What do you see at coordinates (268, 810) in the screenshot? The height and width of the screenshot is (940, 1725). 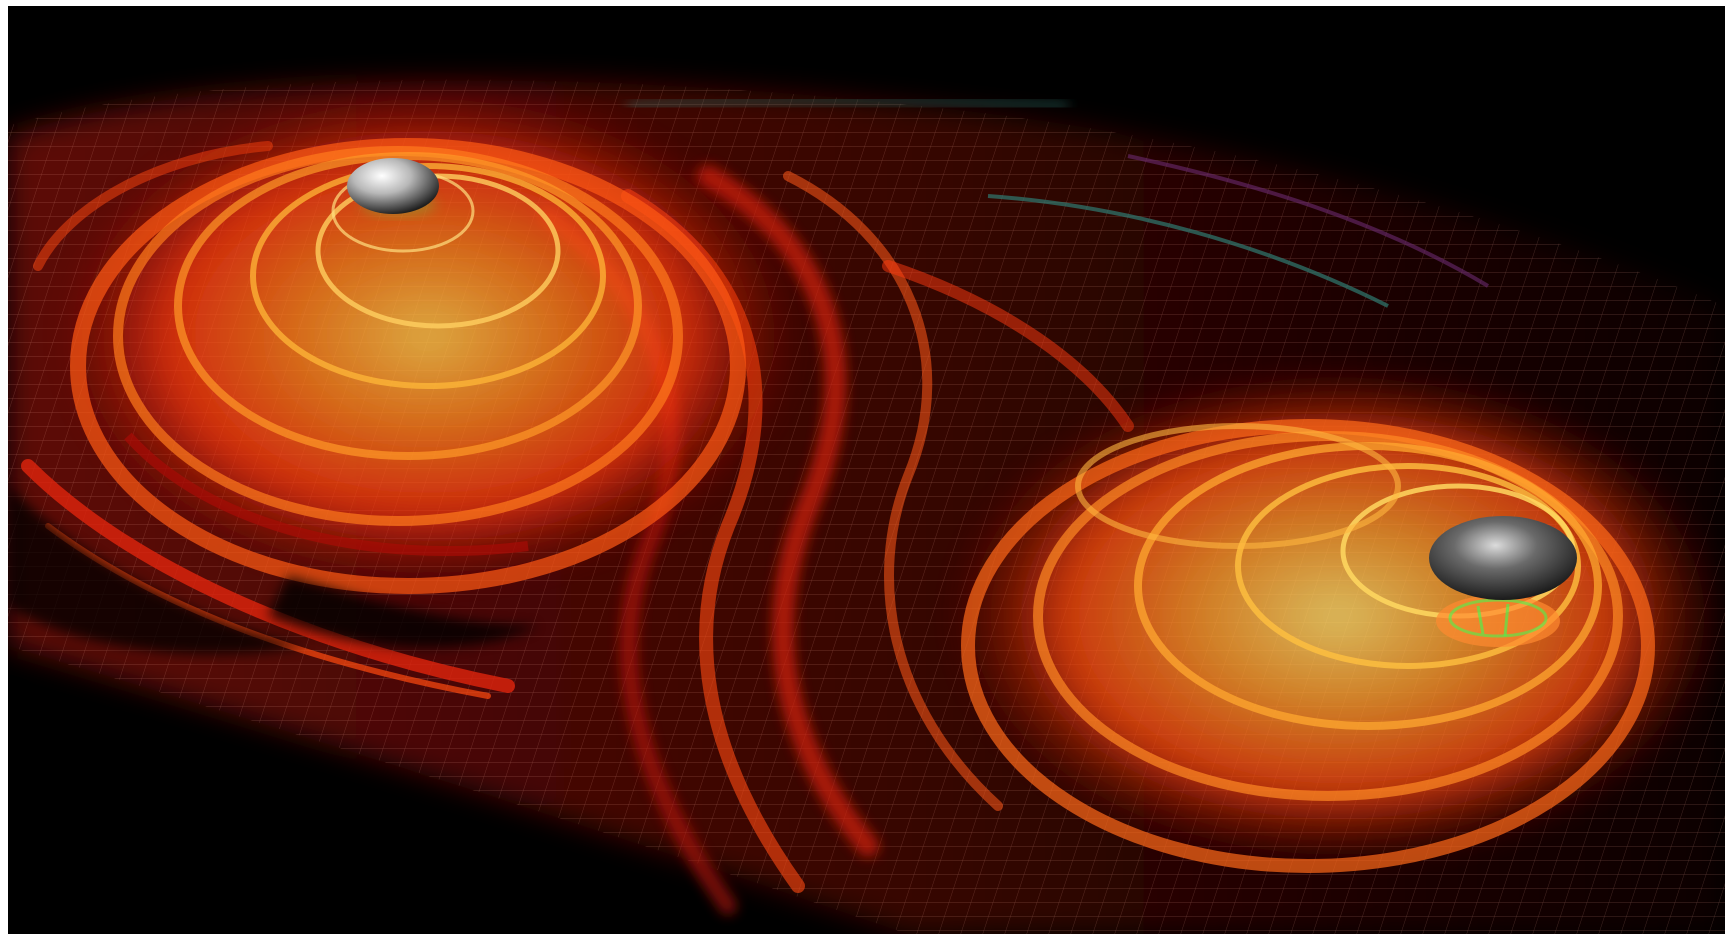 I see `shadow-bottom` at bounding box center [268, 810].